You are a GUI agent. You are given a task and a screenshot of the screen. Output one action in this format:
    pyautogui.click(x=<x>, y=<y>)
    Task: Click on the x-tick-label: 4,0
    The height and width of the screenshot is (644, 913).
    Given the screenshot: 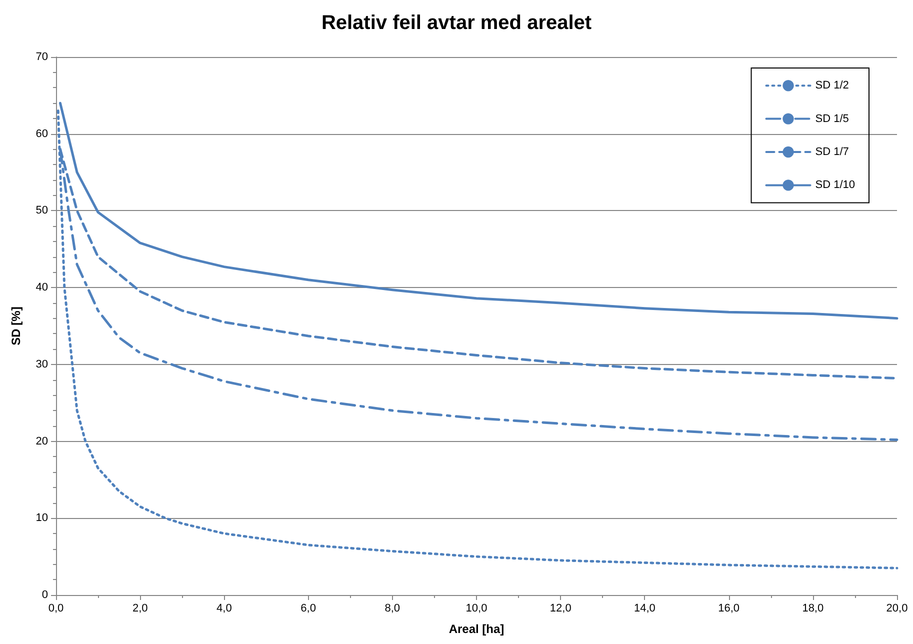 What is the action you would take?
    pyautogui.click(x=224, y=608)
    